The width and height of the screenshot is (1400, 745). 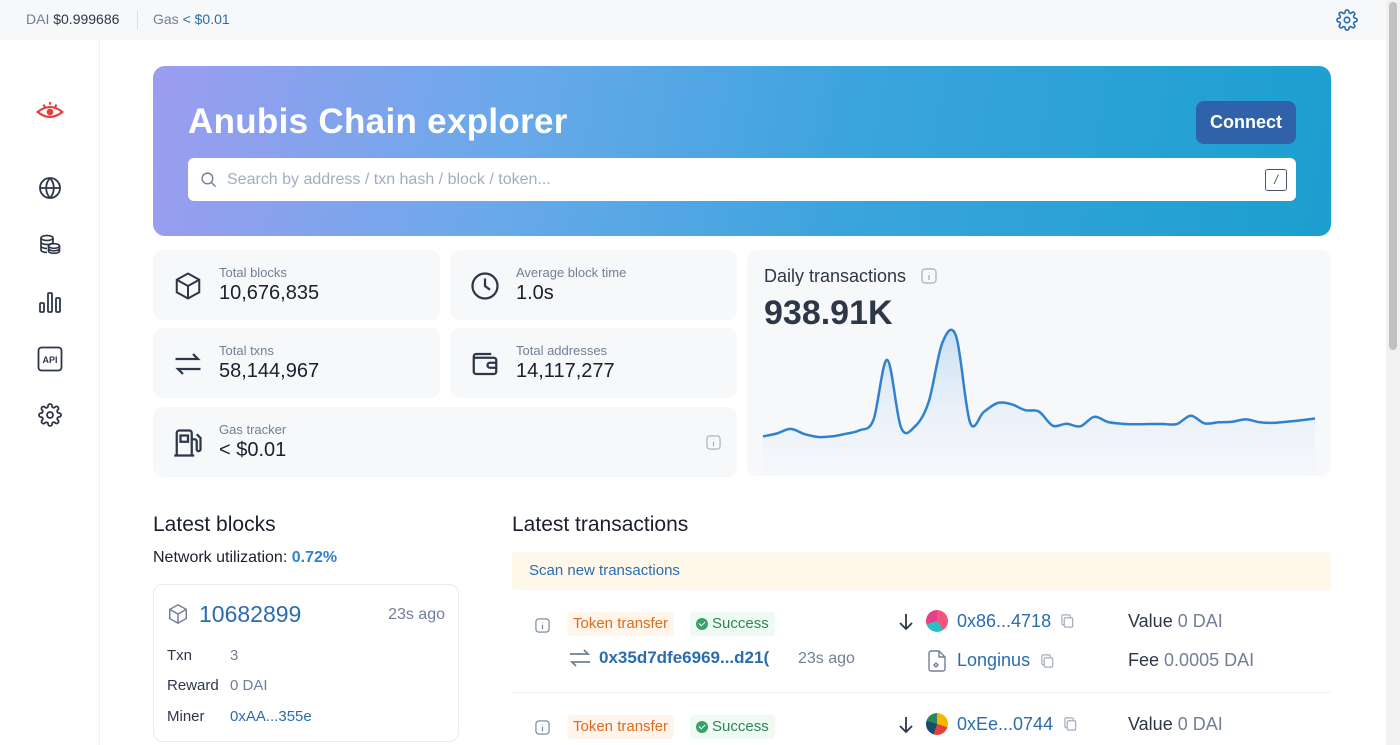 I want to click on connect-wallet-button: Connect, so click(x=1246, y=122).